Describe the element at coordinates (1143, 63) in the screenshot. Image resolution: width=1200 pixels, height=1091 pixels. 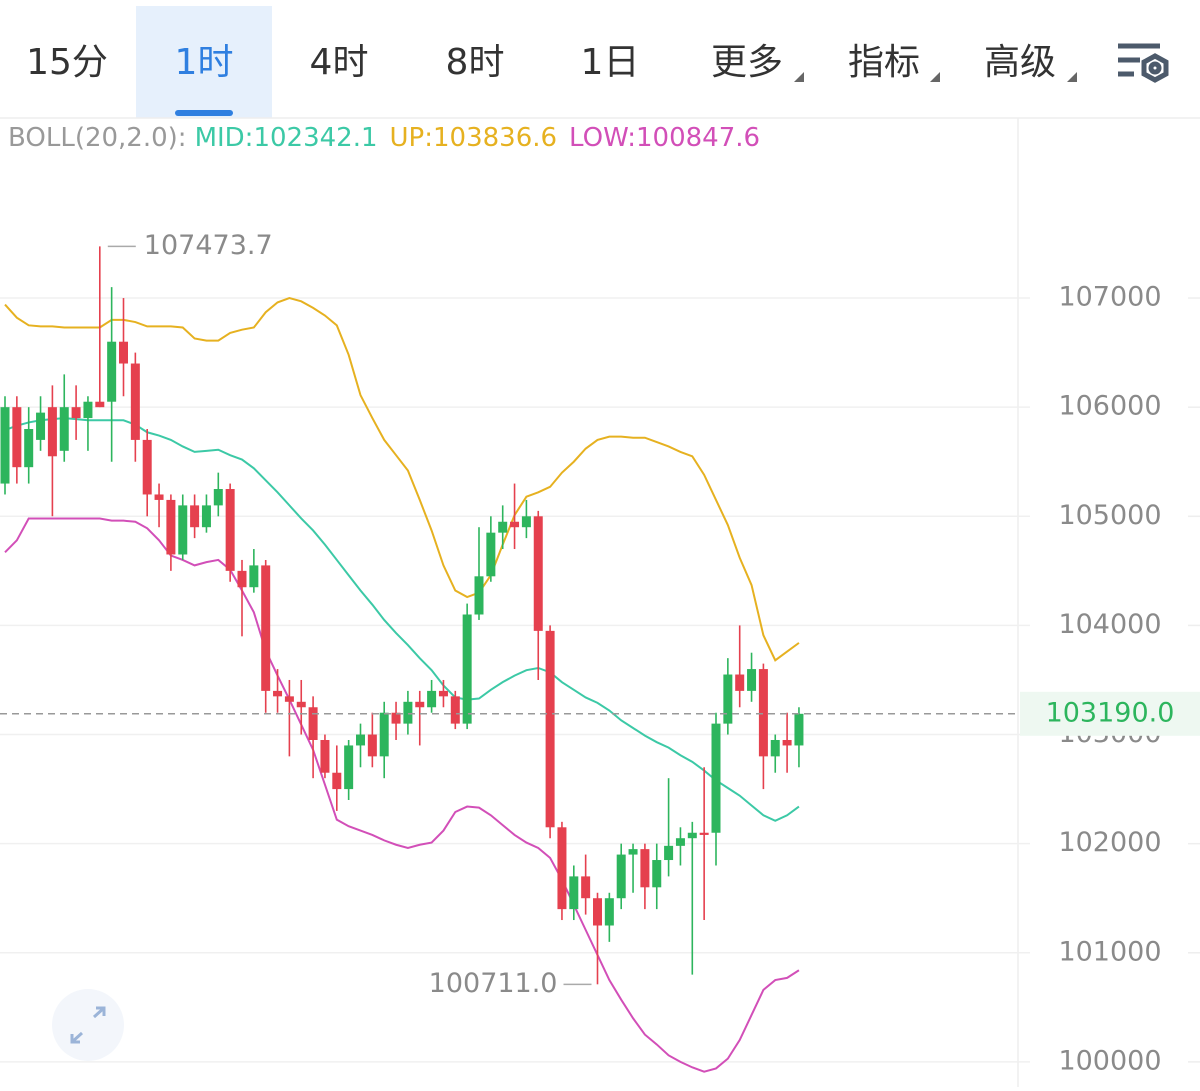
I see `settings-icon` at that location.